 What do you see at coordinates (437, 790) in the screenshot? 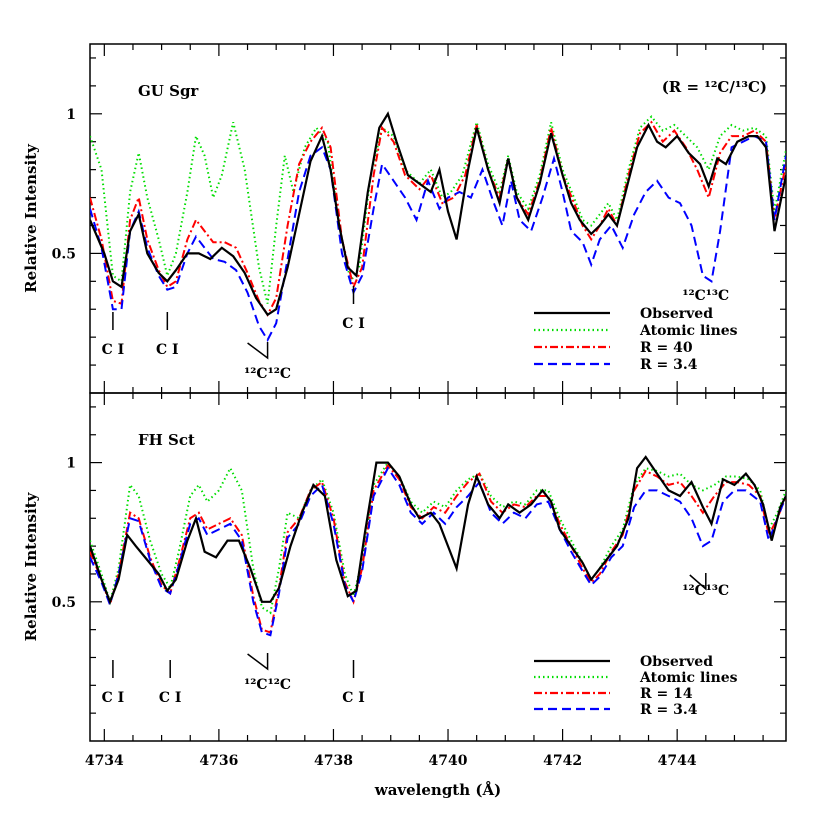
I see `x-axis-label: wavelength (Å)` at bounding box center [437, 790].